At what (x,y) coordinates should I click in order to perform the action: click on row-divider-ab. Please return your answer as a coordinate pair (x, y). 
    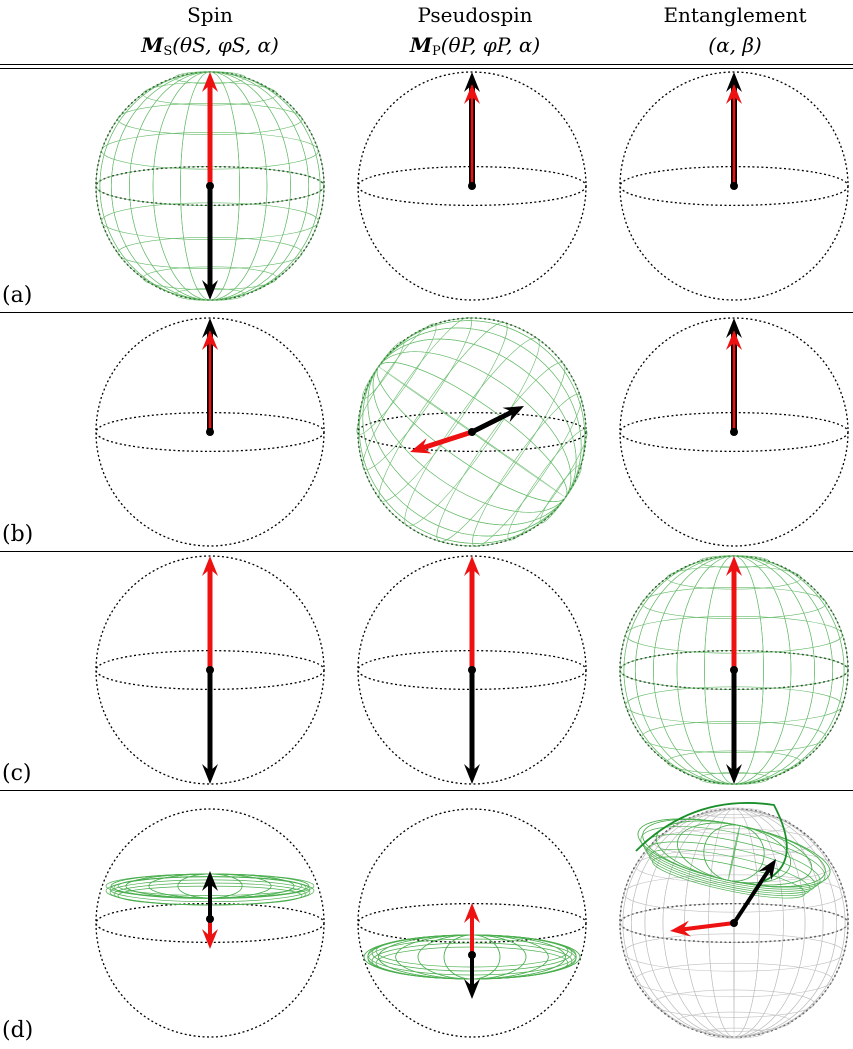
    Looking at the image, I should click on (426, 312).